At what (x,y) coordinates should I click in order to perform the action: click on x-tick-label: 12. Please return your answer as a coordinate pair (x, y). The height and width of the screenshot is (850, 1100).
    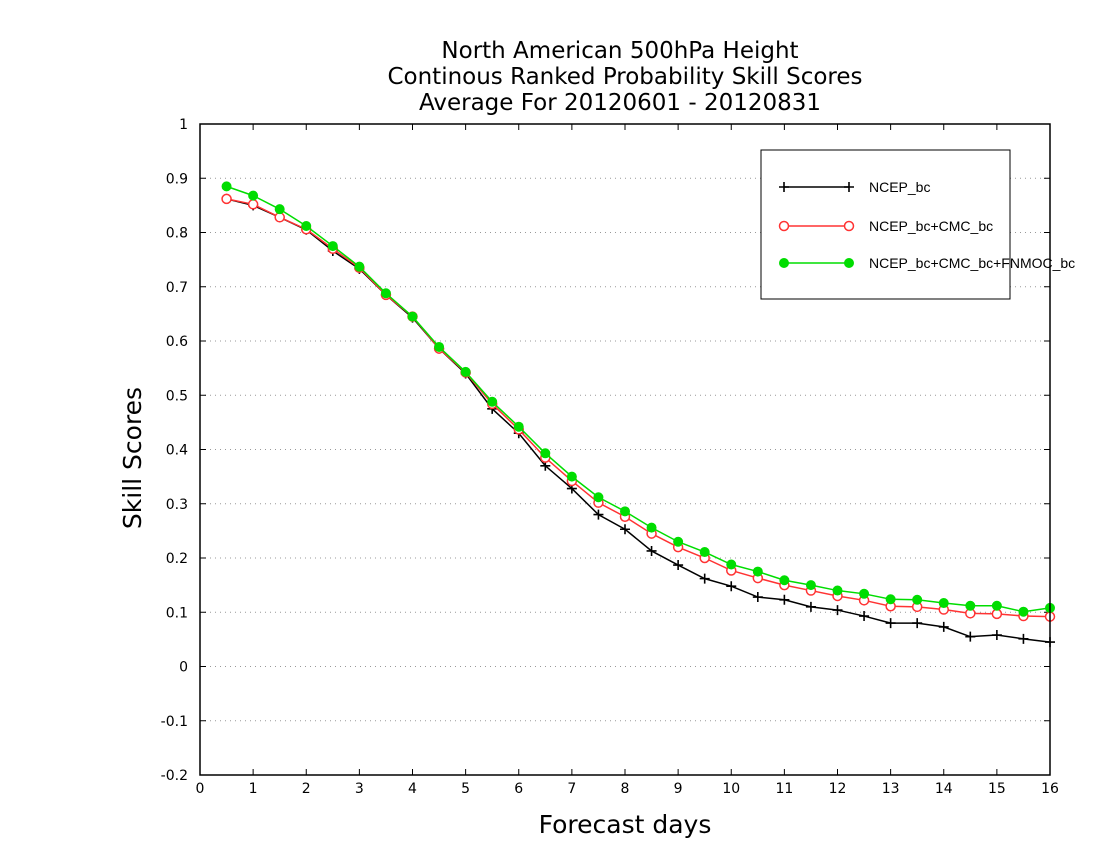
    Looking at the image, I should click on (838, 789).